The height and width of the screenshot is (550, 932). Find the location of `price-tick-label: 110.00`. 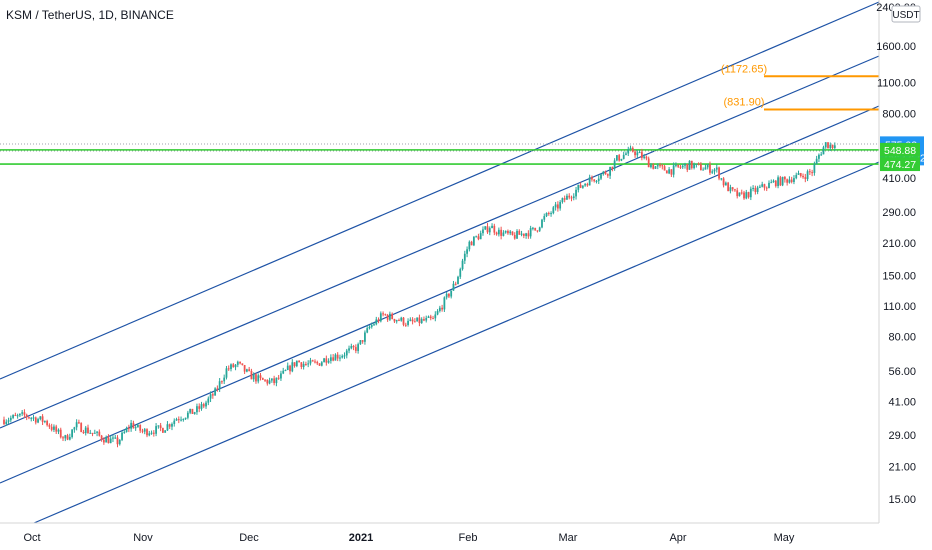

price-tick-label: 110.00 is located at coordinates (899, 307).